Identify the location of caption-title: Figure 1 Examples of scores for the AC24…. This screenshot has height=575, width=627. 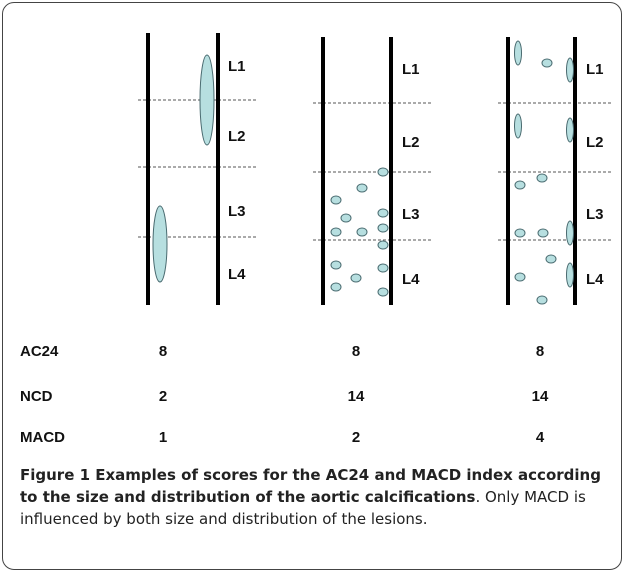
(310, 486).